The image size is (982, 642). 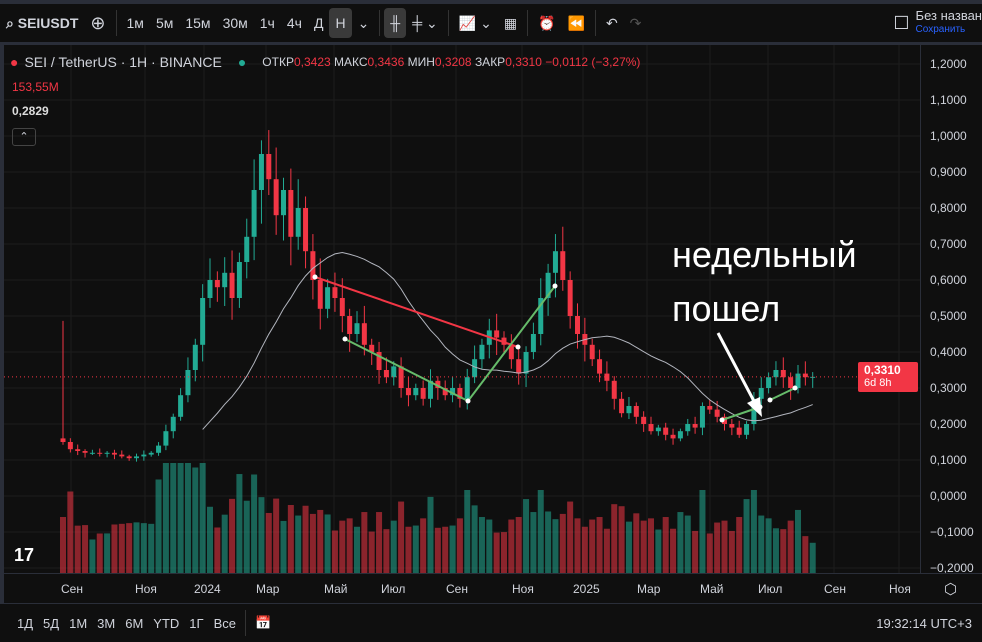 What do you see at coordinates (98, 23) in the screenshot?
I see `compare-add-icon: ⊕` at bounding box center [98, 23].